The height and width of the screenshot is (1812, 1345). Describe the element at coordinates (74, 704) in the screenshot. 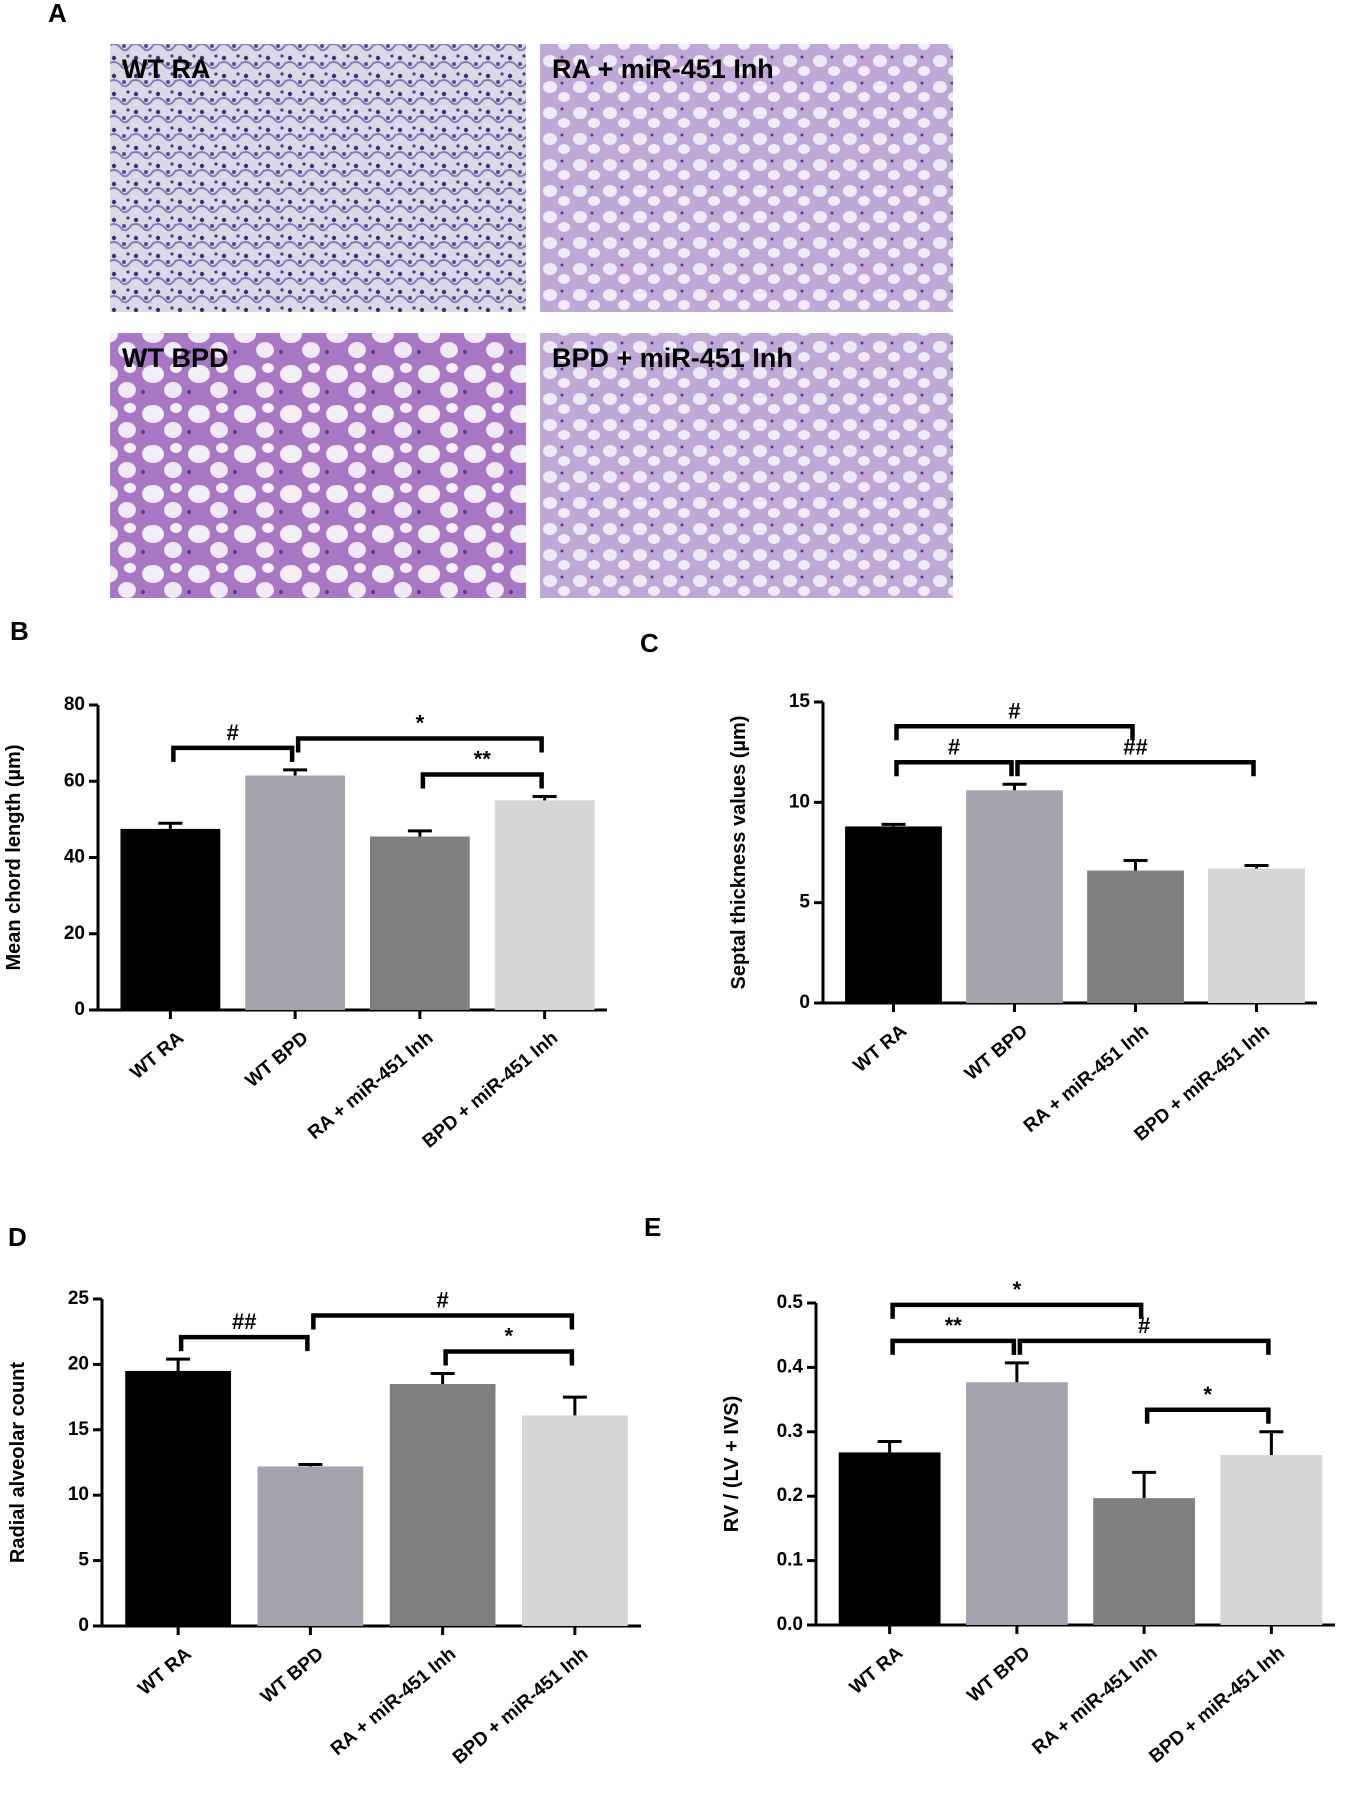

I see `y-tick-label: 80` at that location.